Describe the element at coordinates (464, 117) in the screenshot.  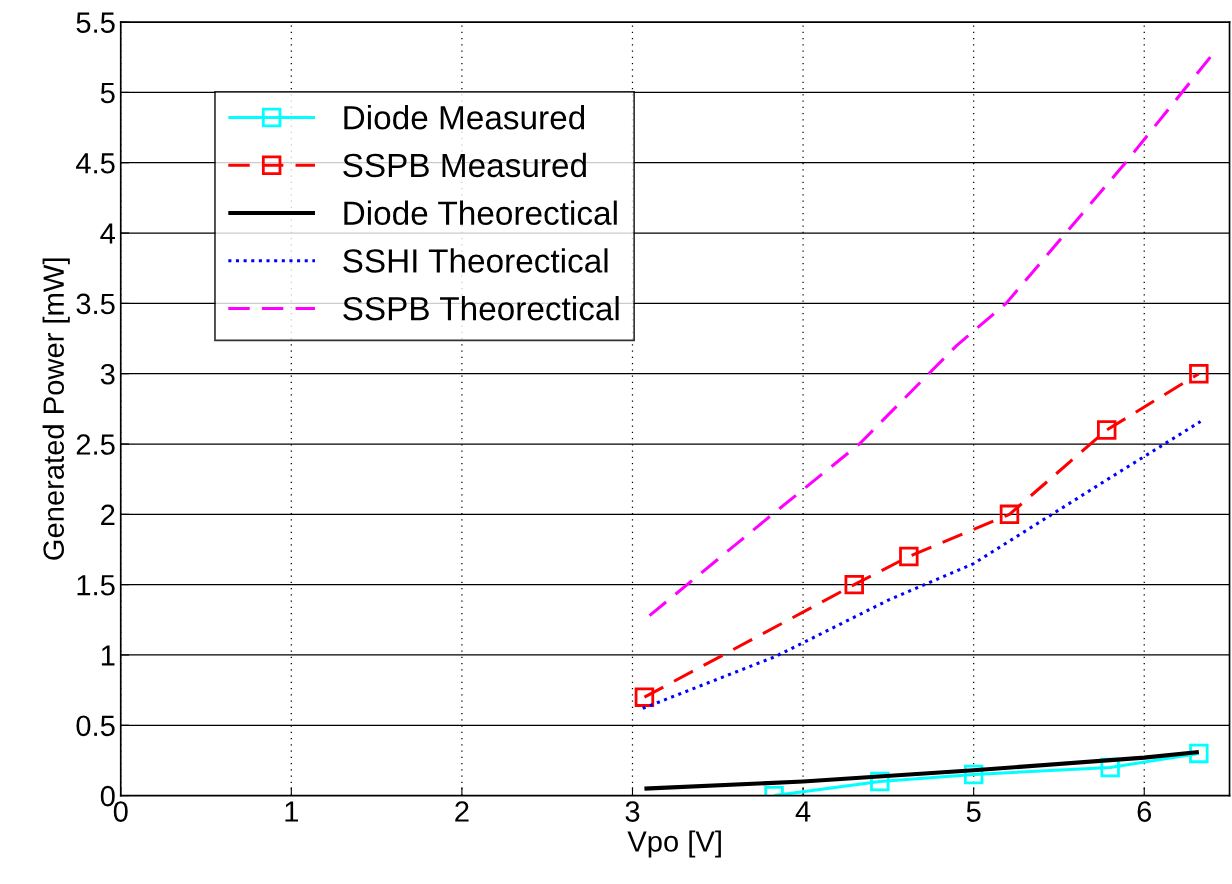
I see `legend-label: Diode Measured` at that location.